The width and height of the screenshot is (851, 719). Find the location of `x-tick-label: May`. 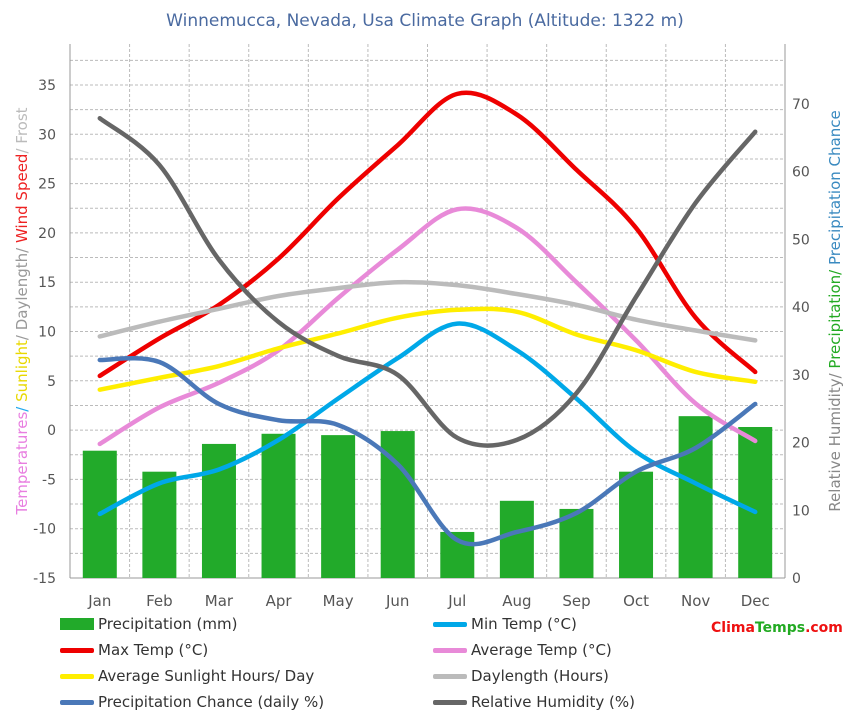

x-tick-label: May is located at coordinates (338, 601).